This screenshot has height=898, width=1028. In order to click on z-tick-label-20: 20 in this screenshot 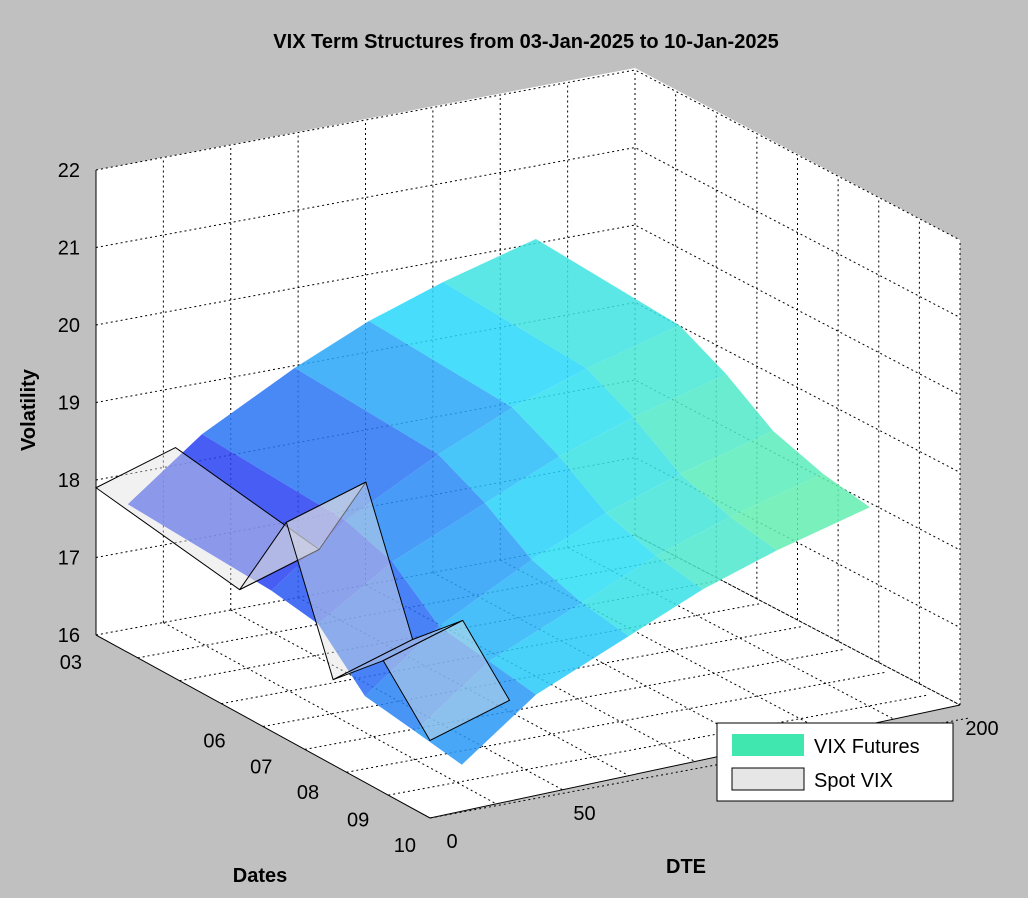, I will do `click(69, 326)`.